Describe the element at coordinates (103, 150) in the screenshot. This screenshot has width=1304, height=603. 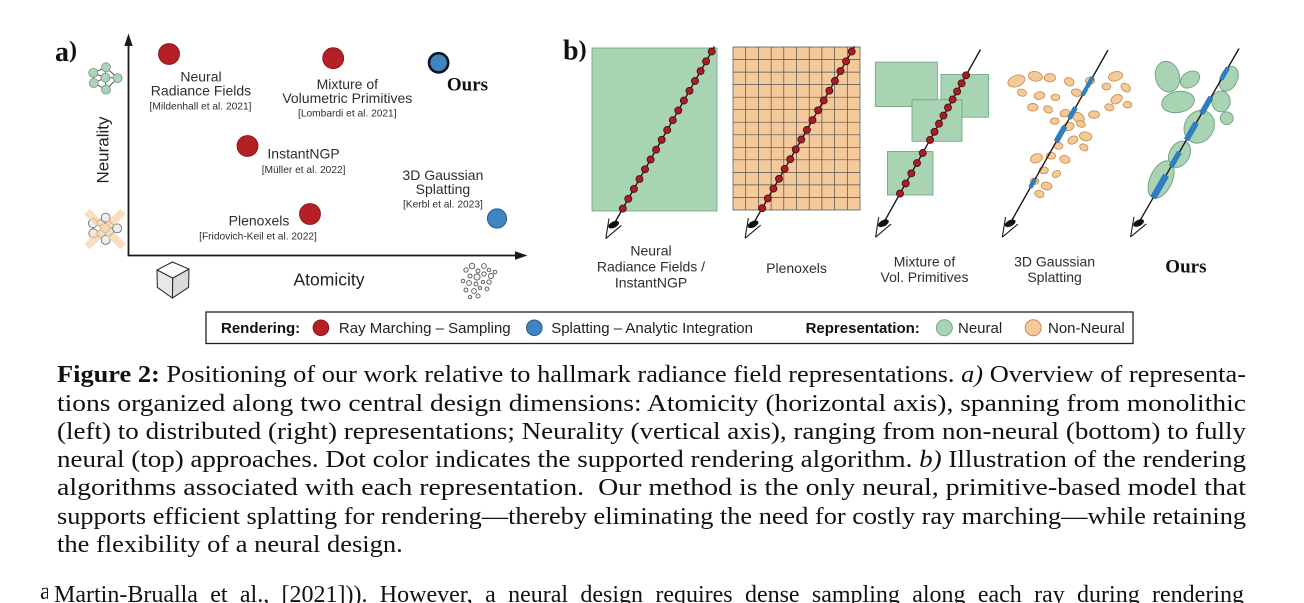
I see `svg-text: Neurality` at that location.